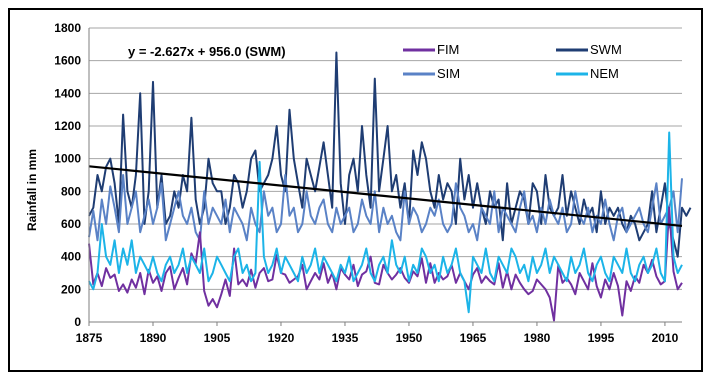 The height and width of the screenshot is (376, 710). Describe the element at coordinates (89, 338) in the screenshot. I see `x-tick-label: 1875` at that location.